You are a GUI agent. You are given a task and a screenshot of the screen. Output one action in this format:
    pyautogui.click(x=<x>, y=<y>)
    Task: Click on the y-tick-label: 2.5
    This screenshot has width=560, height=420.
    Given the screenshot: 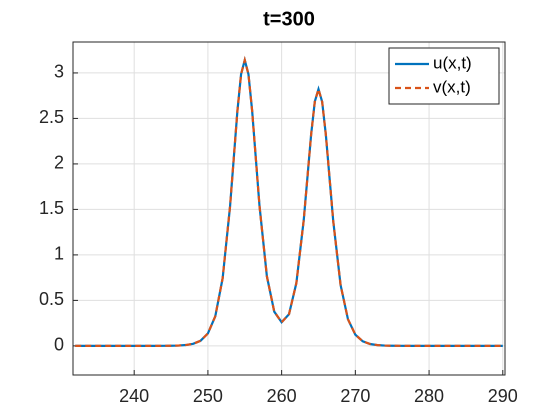 What is the action you would take?
    pyautogui.click(x=51, y=117)
    